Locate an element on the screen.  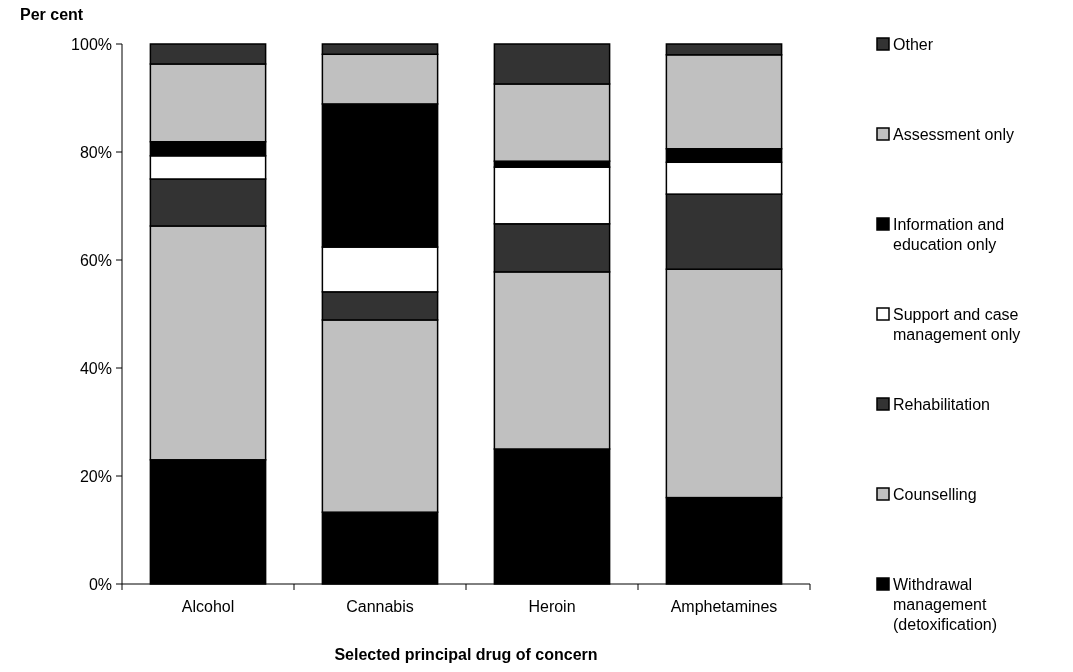
legend-label: Support and case management only is located at coordinates (957, 324).